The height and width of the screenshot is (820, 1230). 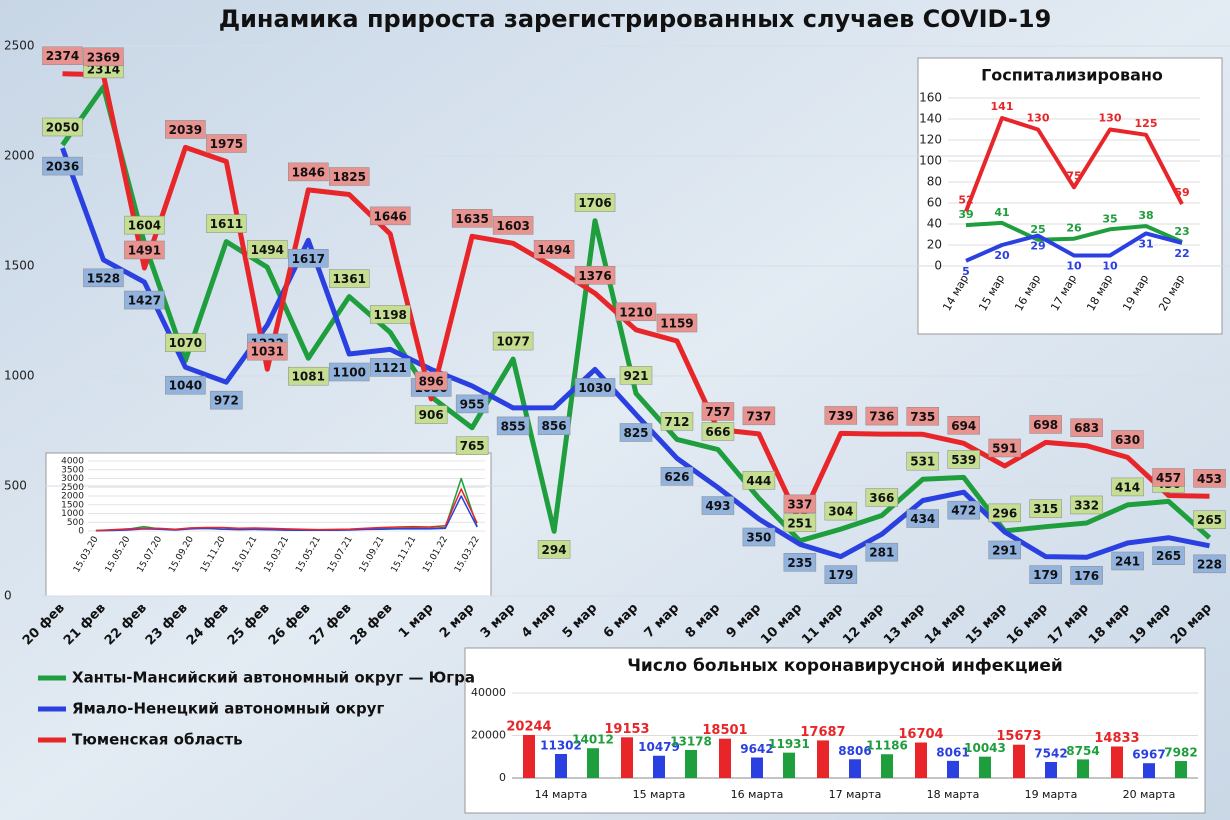 I want to click on value-label: 8061, so click(x=952, y=752).